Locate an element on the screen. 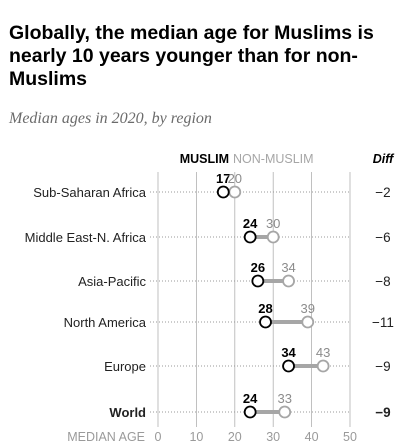 This screenshot has width=401, height=447. chart-subtitle: Median ages in 2020, by region is located at coordinates (110, 118).